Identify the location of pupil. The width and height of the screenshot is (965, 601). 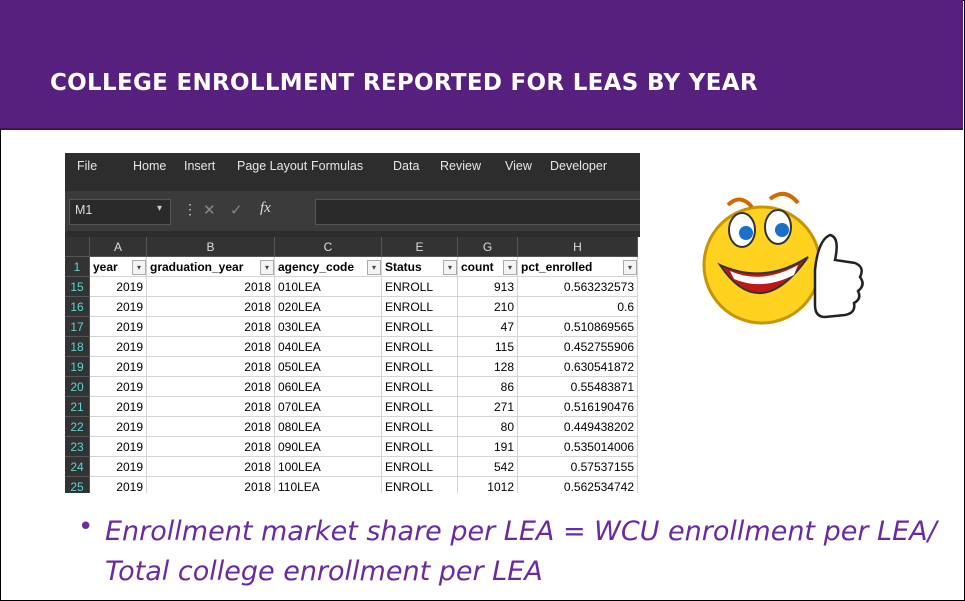
(782, 230).